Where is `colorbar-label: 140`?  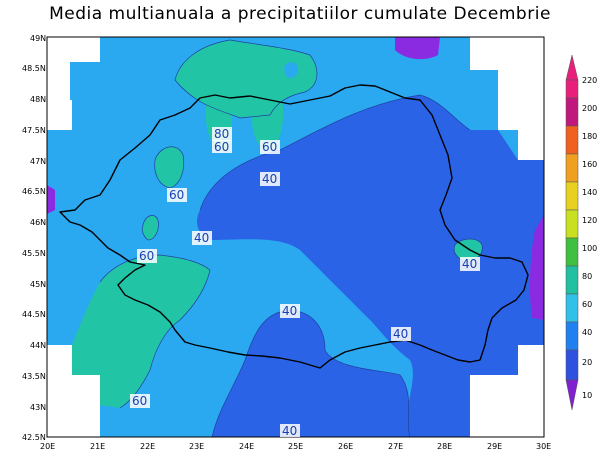
colorbar-label: 140 is located at coordinates (589, 192).